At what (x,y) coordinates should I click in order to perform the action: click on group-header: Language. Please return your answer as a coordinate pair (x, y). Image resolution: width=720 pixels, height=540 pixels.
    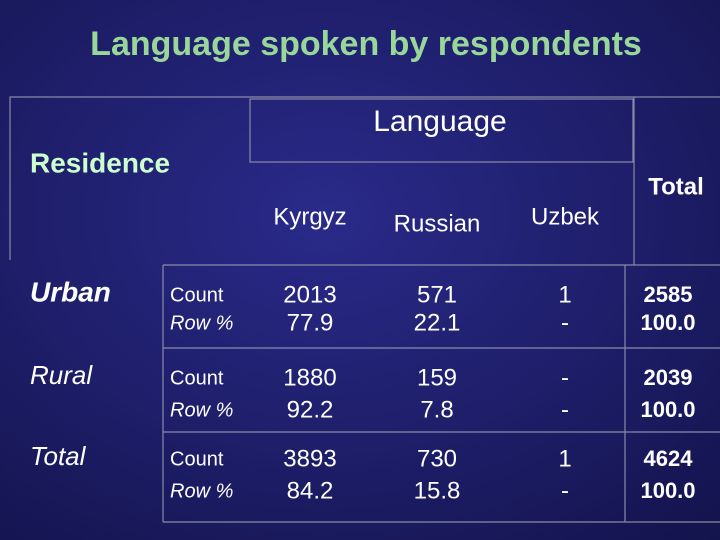
    Looking at the image, I should click on (439, 121).